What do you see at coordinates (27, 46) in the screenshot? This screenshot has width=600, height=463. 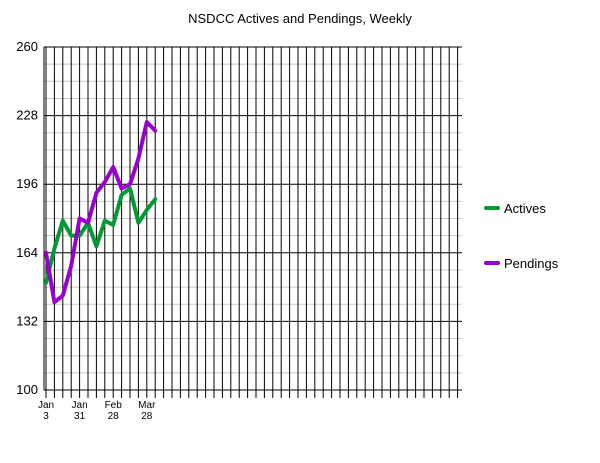 I see `y-tick-label: 260` at bounding box center [27, 46].